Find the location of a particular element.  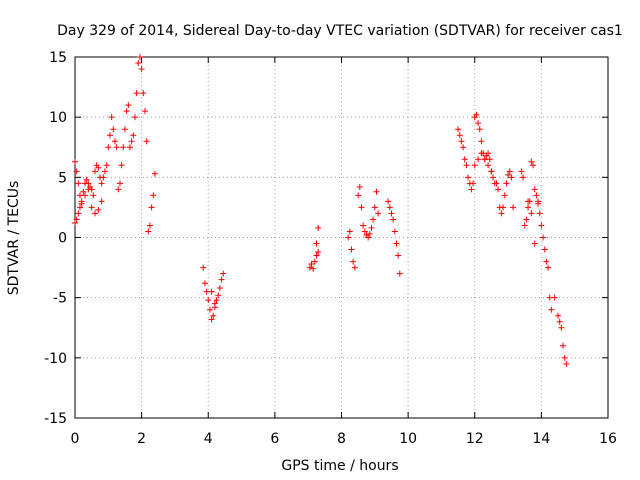

x-tick-label: 6 is located at coordinates (274, 439).